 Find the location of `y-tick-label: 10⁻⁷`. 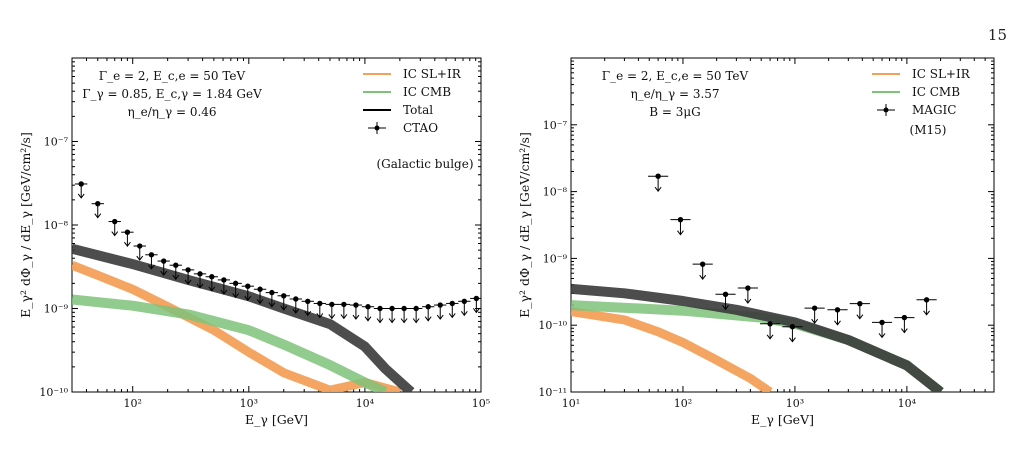

y-tick-label: 10⁻⁷ is located at coordinates (555, 125).